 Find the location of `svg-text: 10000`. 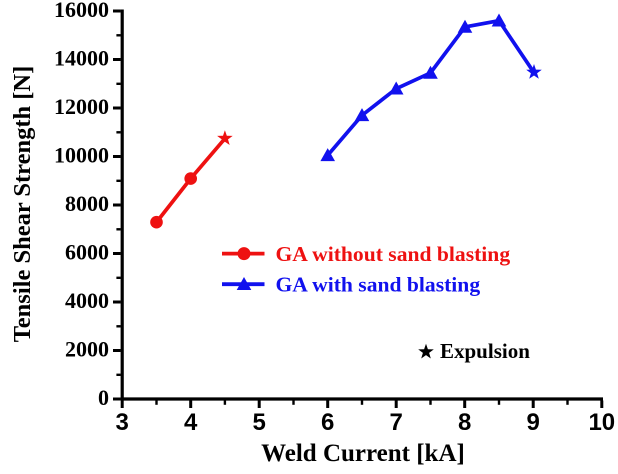

svg-text: 10000 is located at coordinates (81, 155).